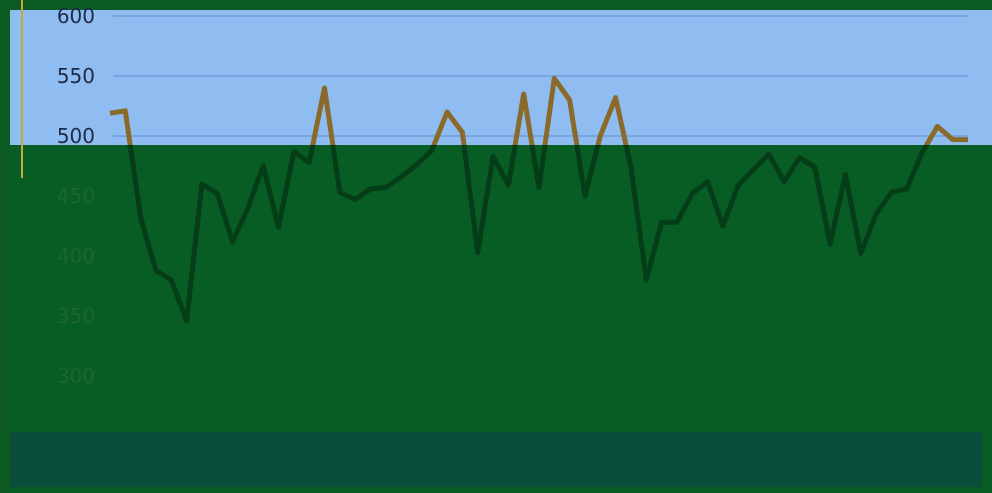 This screenshot has height=493, width=992. Describe the element at coordinates (496, 459) in the screenshot. I see `bottom-band` at that location.